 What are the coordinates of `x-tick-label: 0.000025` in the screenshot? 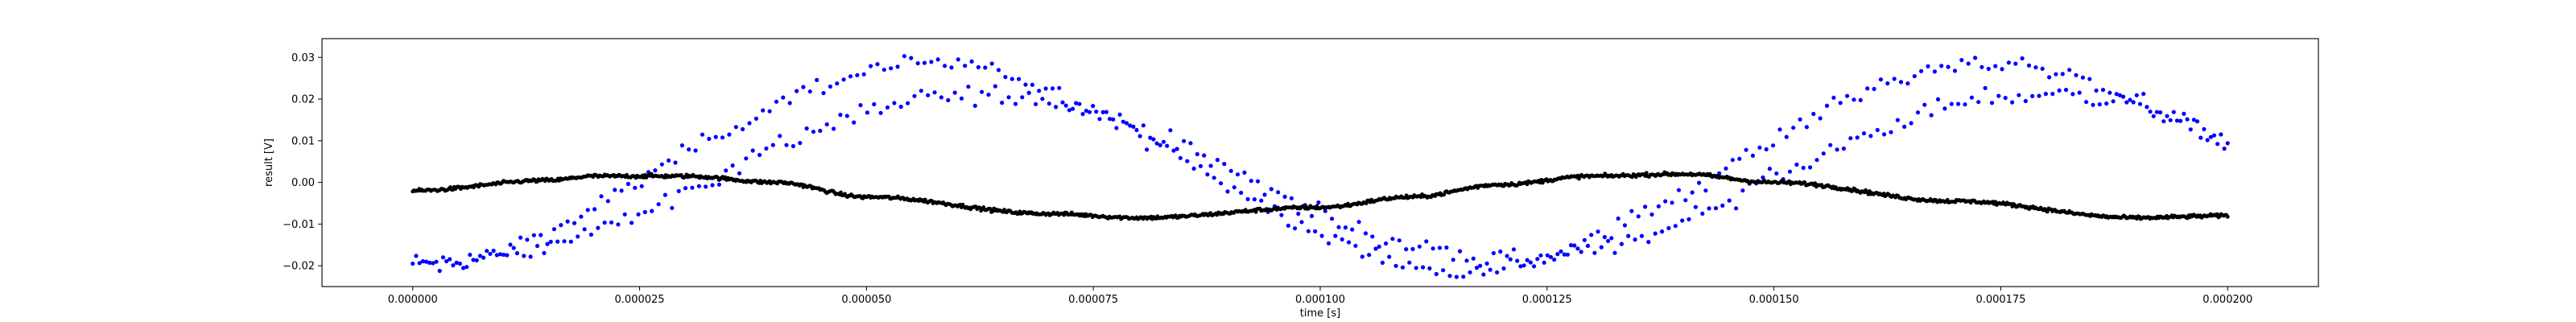 It's located at (640, 300).